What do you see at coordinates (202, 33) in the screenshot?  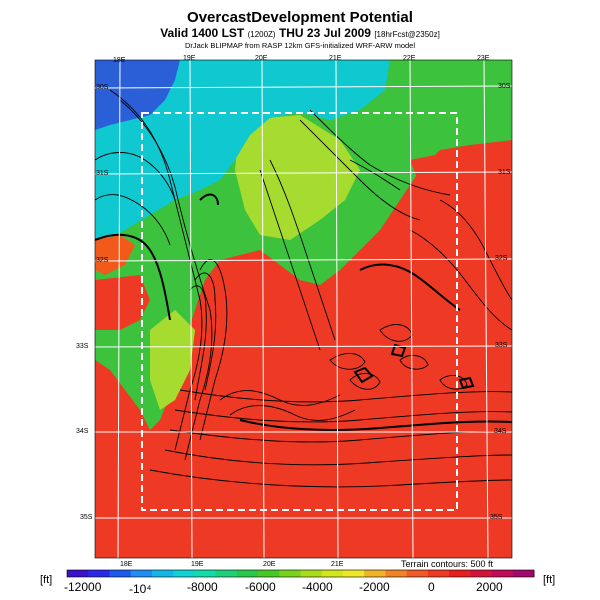 I see `valid-time: Valid 1400 LST` at bounding box center [202, 33].